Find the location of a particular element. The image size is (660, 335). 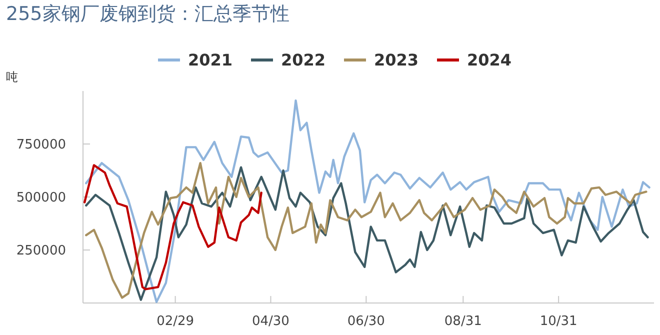

y-tick-label: 500000 is located at coordinates (41, 198).